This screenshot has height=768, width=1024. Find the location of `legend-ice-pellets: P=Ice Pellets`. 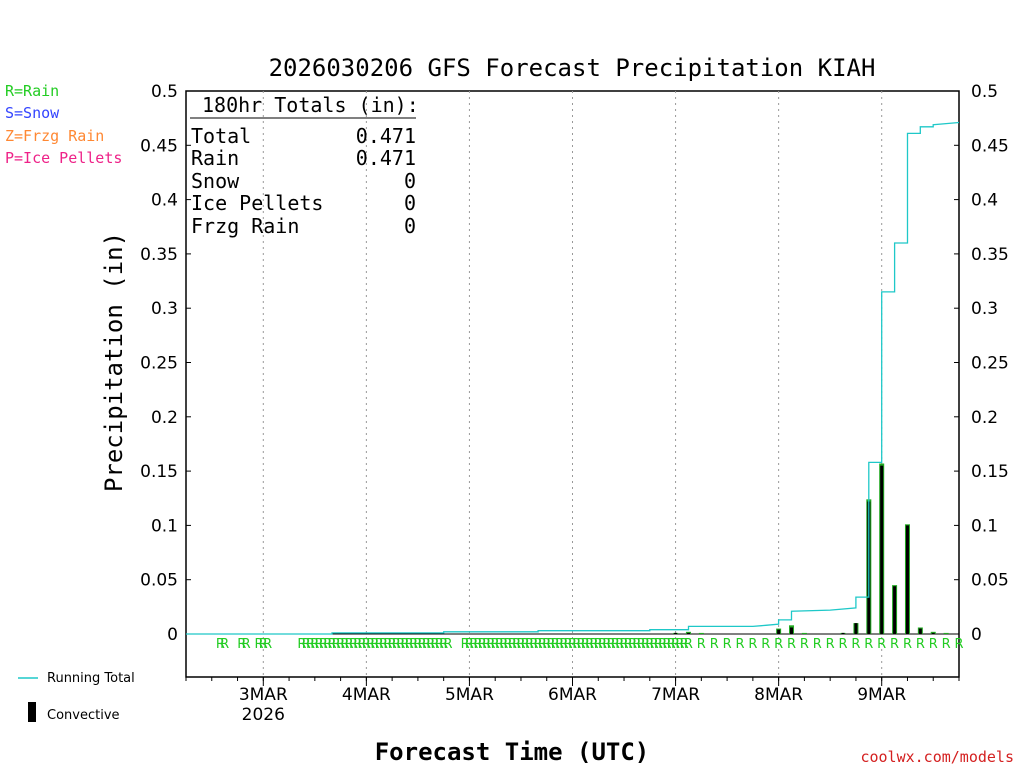

legend-ice-pellets: P=Ice Pellets is located at coordinates (63, 158).